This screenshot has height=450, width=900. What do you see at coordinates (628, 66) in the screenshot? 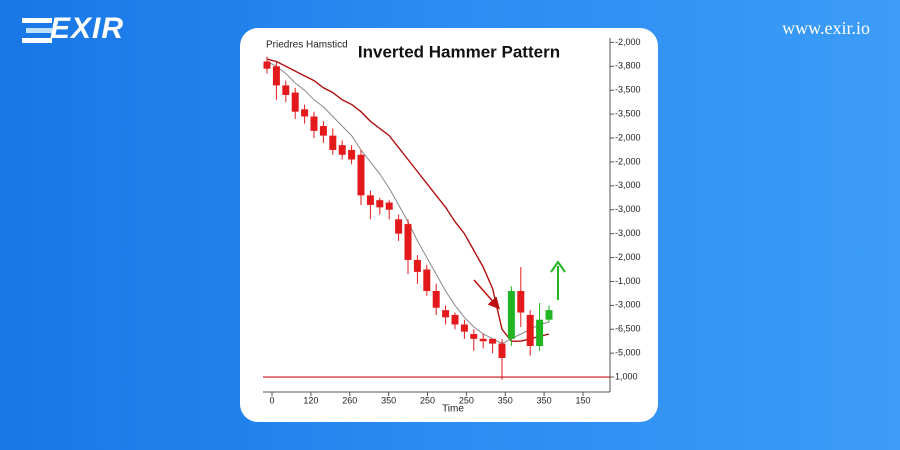
I see `y-tick-label: -3,800` at bounding box center [628, 66].